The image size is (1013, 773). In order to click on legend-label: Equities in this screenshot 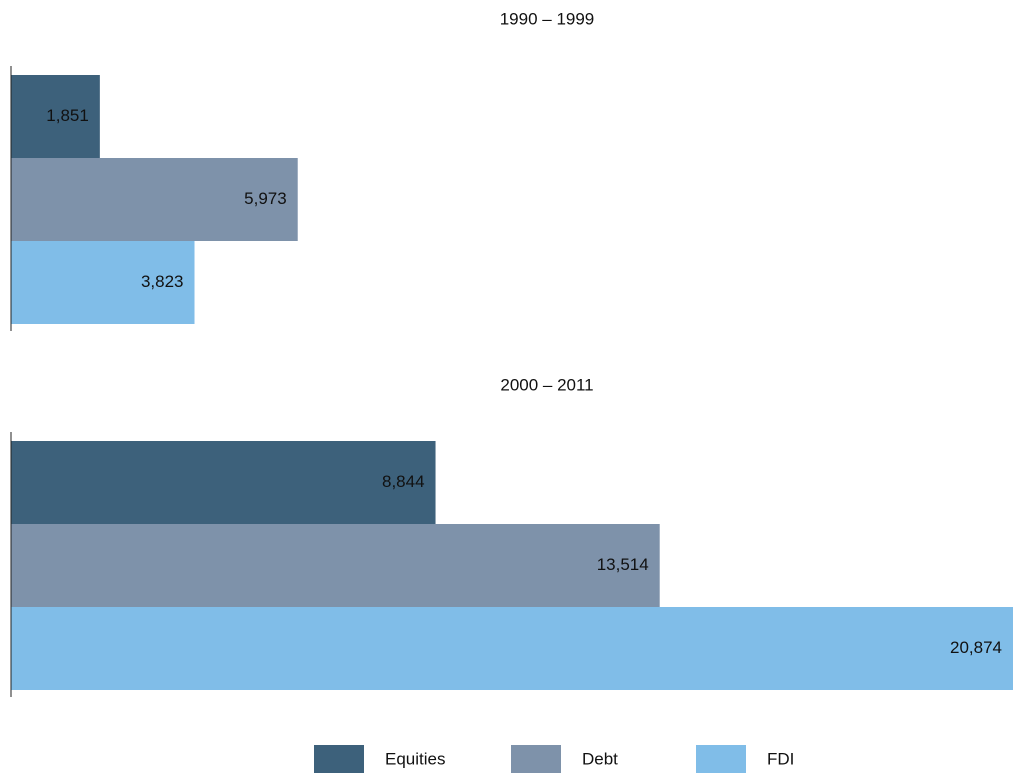, I will do `click(415, 758)`.